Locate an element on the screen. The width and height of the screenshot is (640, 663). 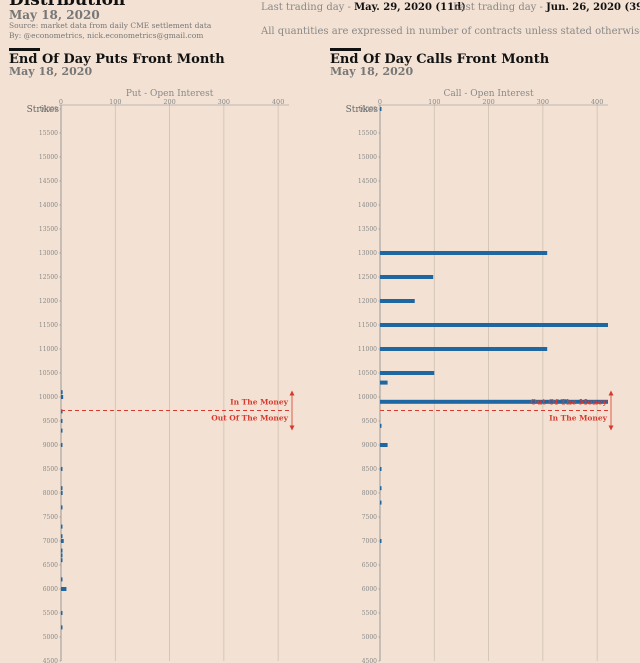
puts-last-trading-label: Last trading day - is located at coordinates (308, 7).